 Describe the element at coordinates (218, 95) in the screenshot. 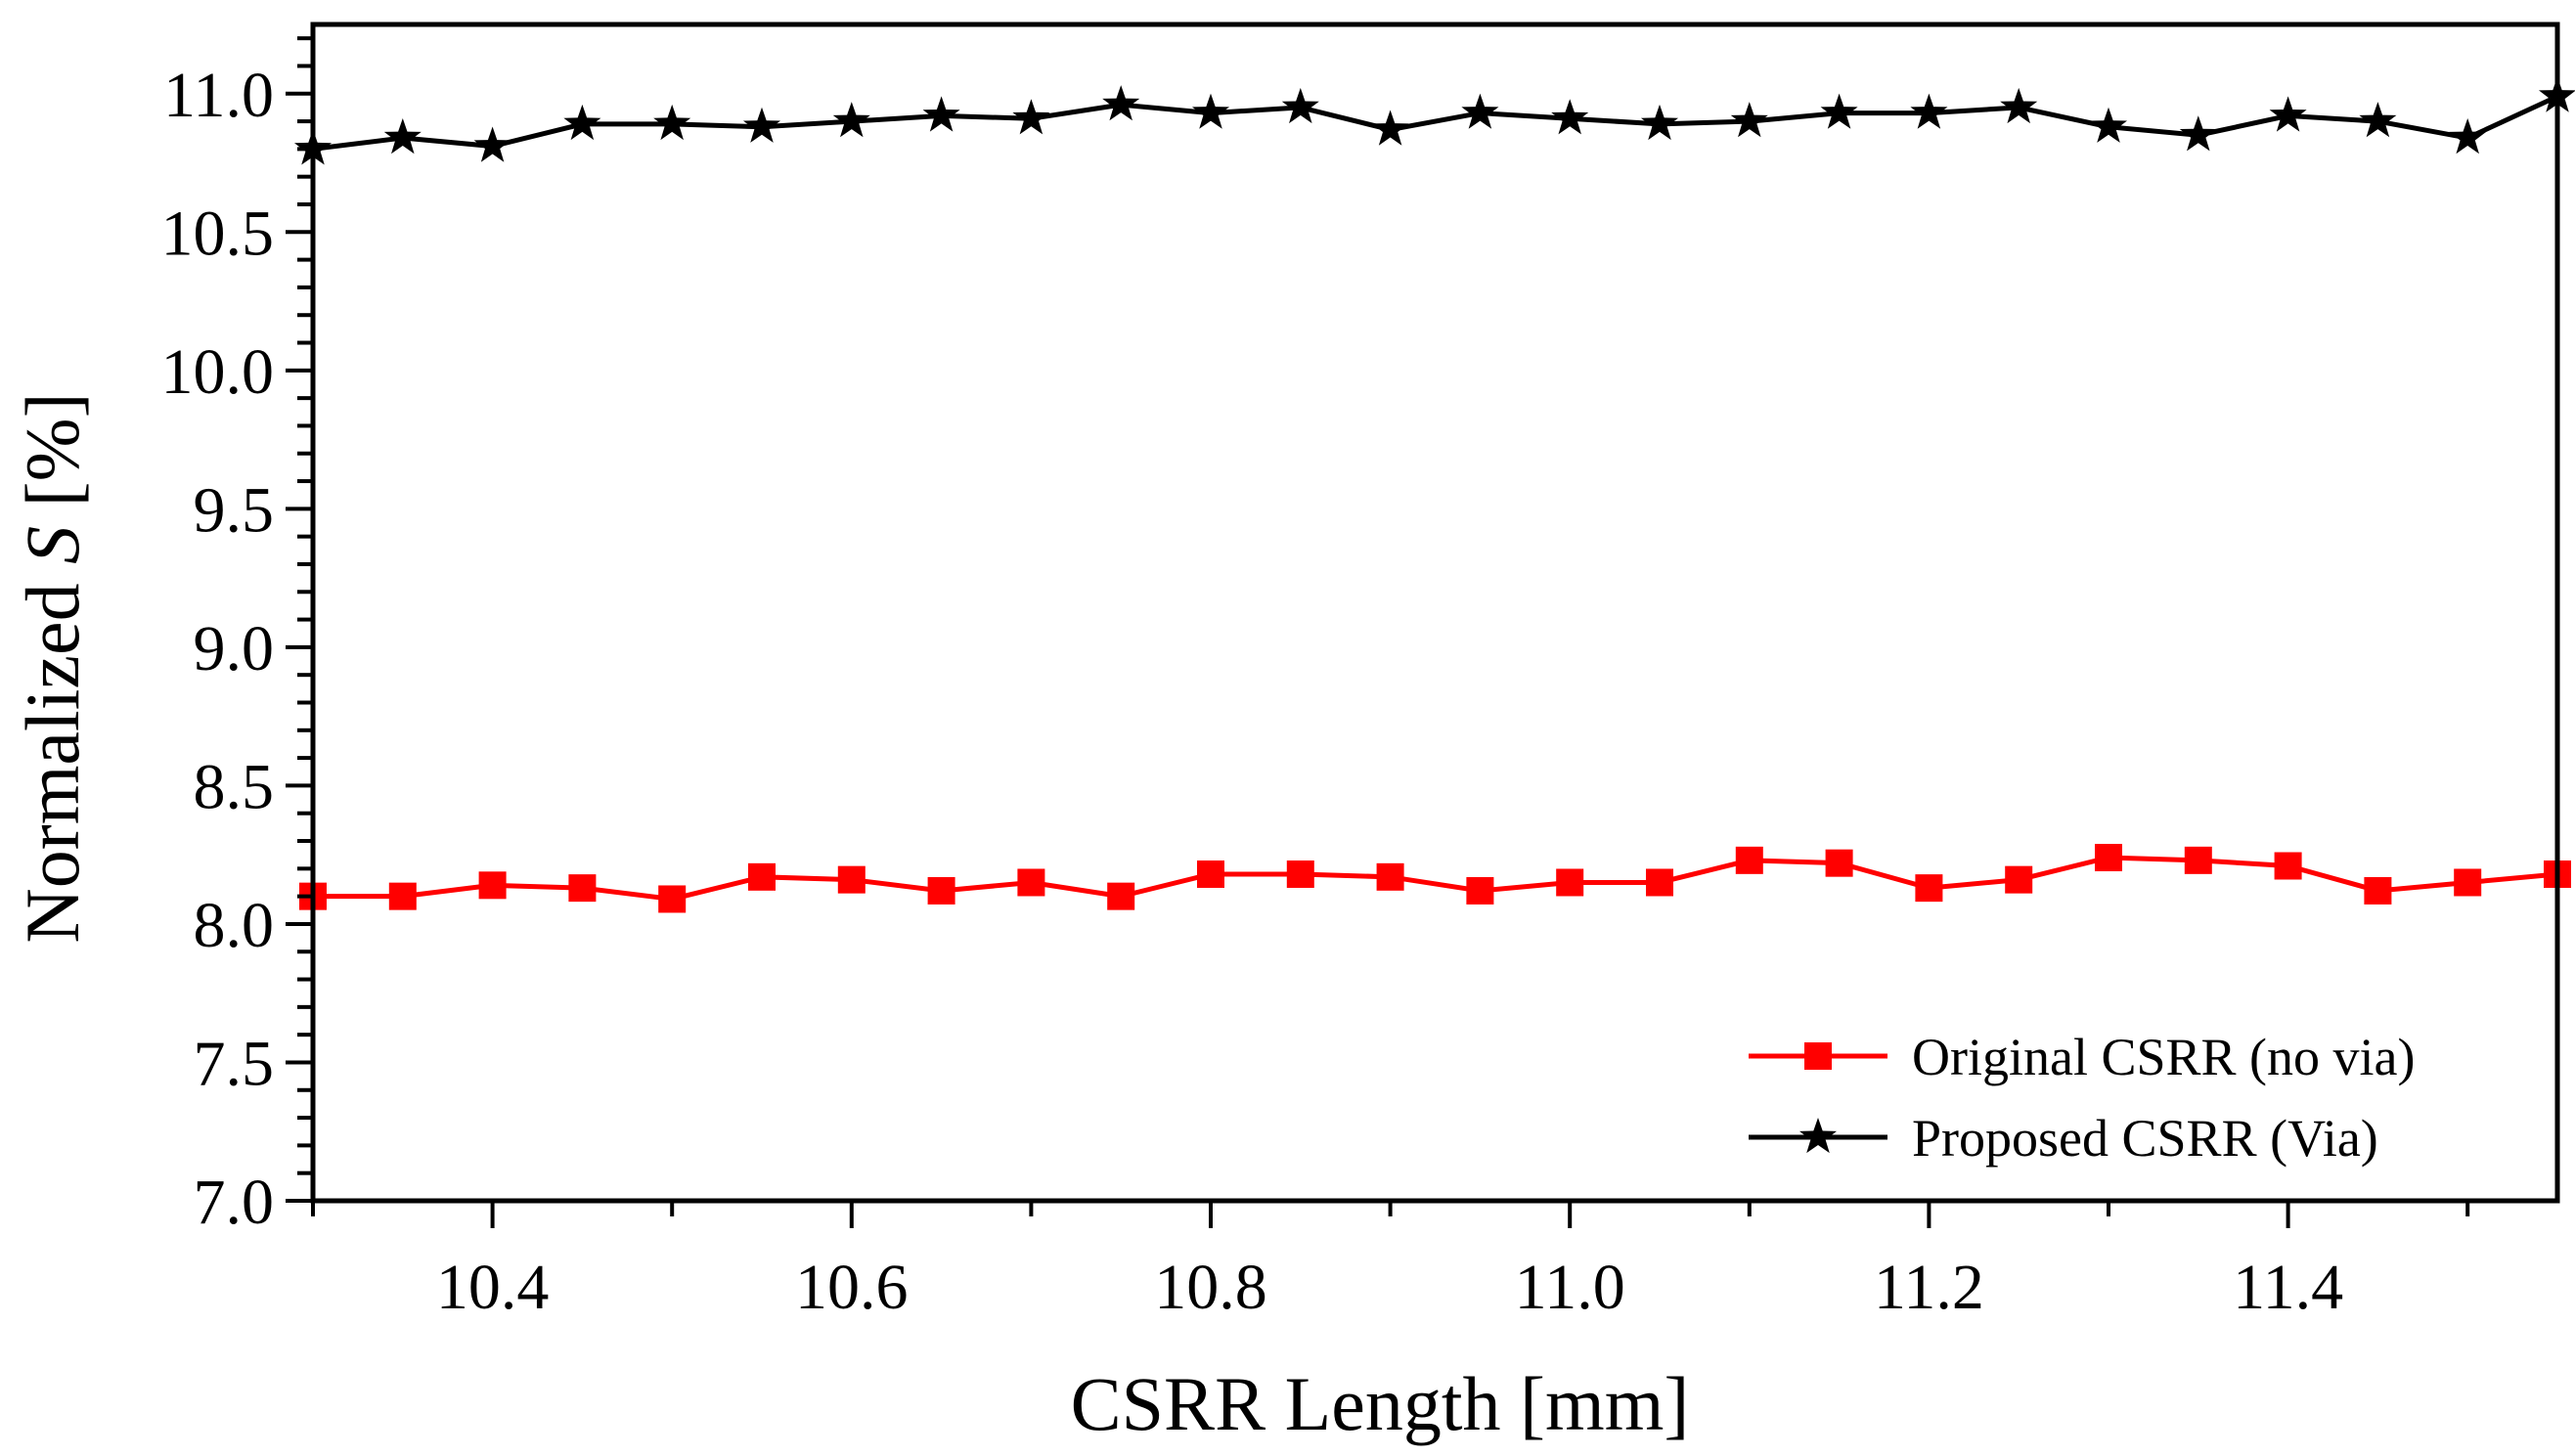

I see `y-tick-label: 11.0` at that location.